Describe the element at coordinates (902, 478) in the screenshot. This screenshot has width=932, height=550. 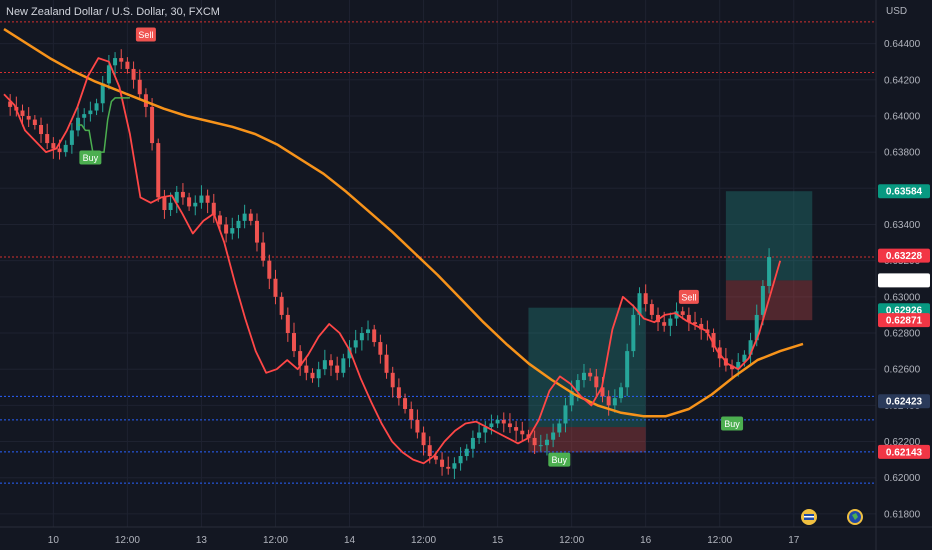
I see `y-tick-label: 0.62000` at that location.